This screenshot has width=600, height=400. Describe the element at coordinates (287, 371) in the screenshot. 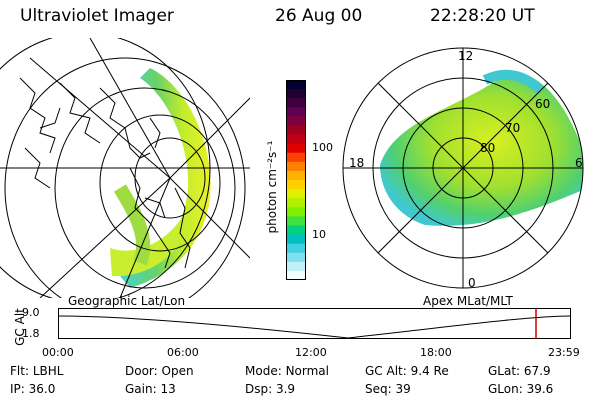

I see `status-mode: Mode: Normal` at that location.